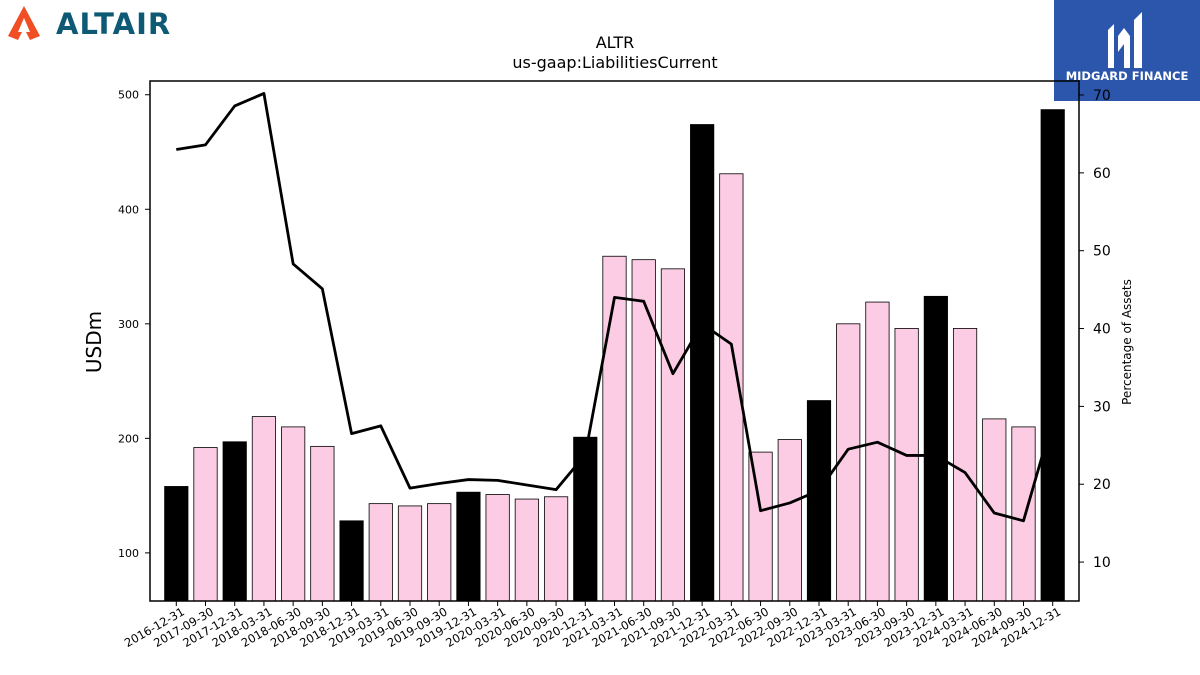  I want to click on midgard-logo-icon, so click(1125, 40).